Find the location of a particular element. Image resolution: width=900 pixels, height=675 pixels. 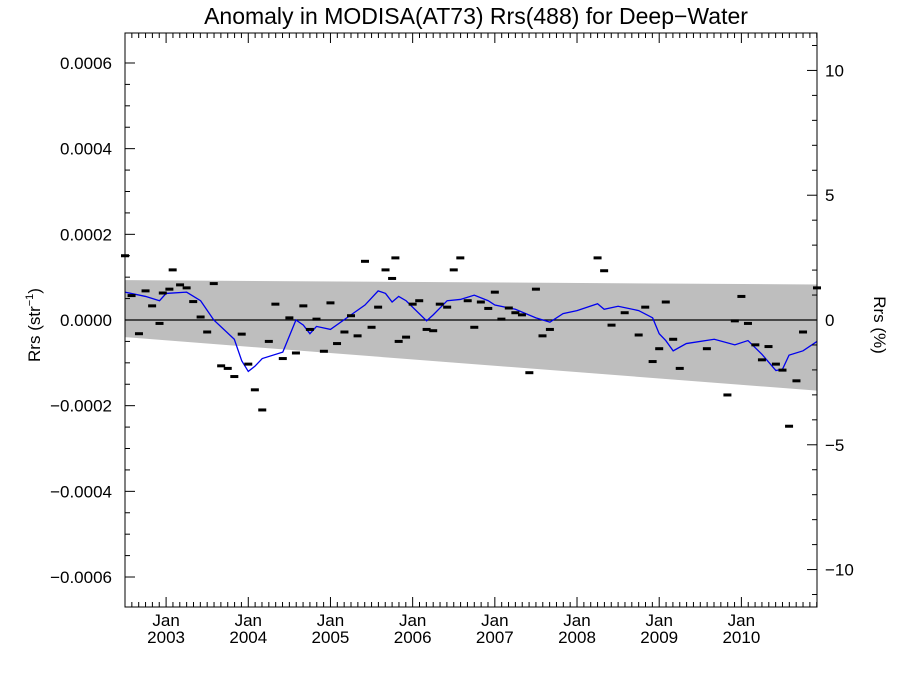

x-tick-year-label: 2006 is located at coordinates (413, 637).